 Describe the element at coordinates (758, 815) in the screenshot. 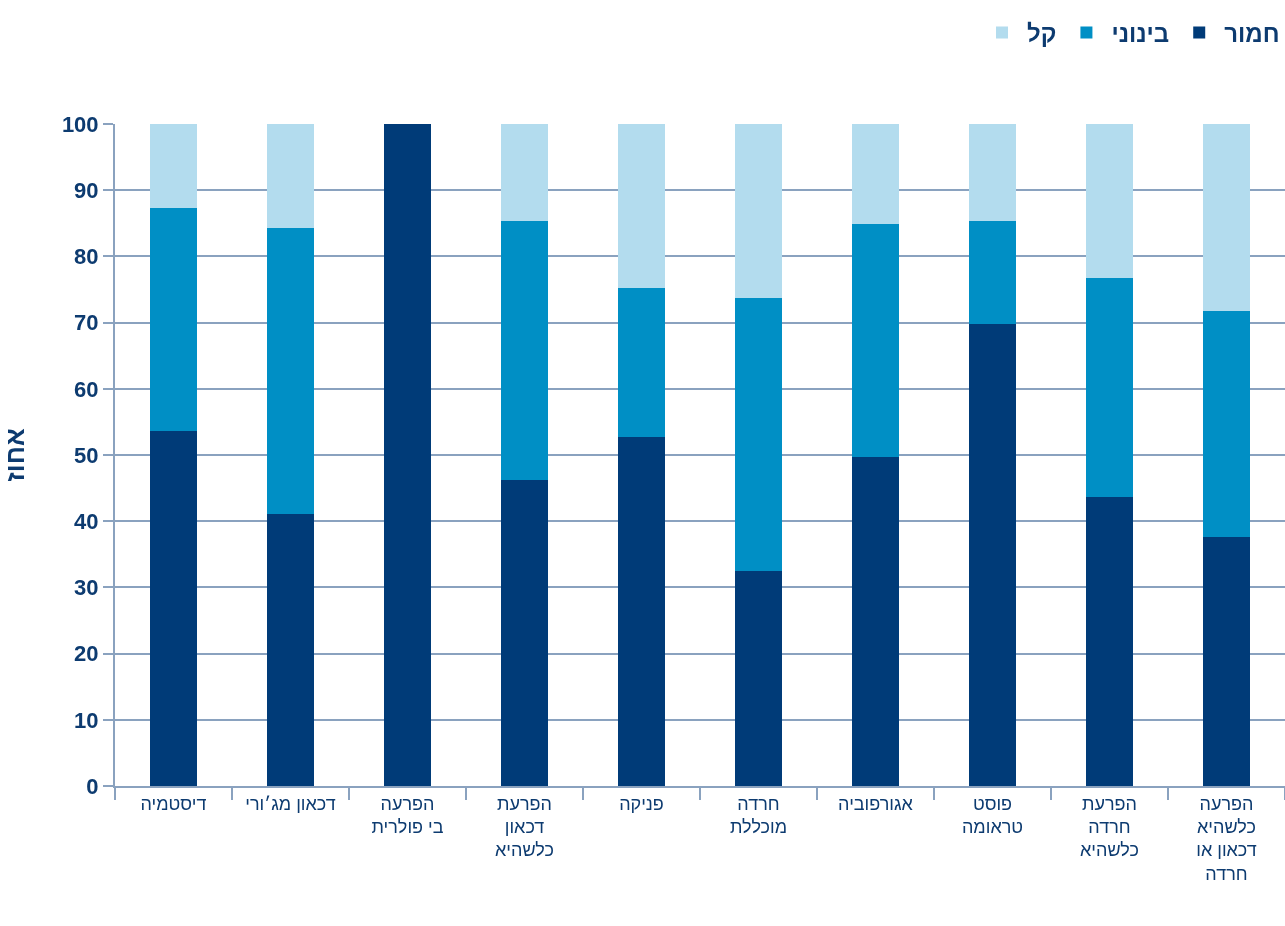

I see `x-tick-label: חרדה מוכללת` at that location.